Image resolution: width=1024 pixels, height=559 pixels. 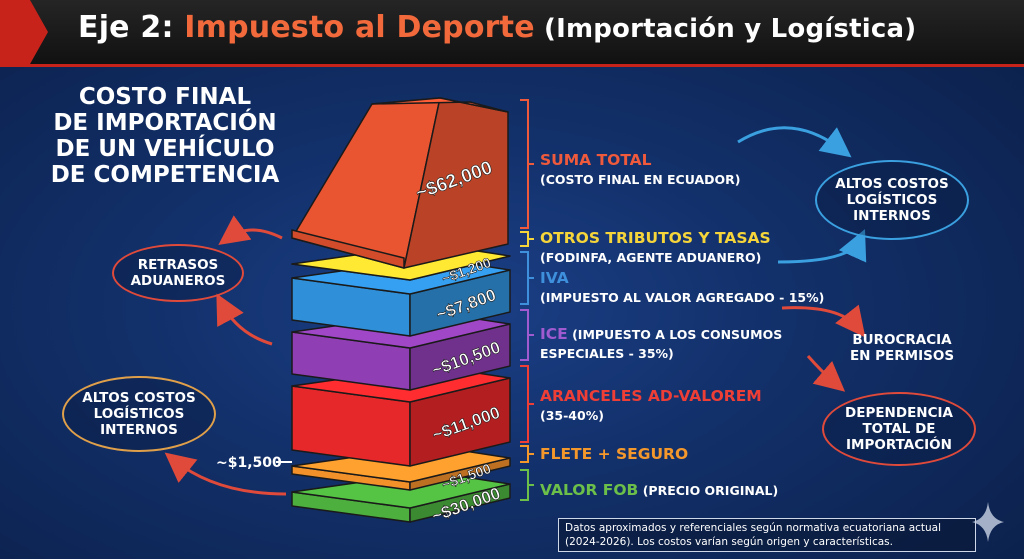 I want to click on arrow-red-retrasos-down, so click(x=244, y=319).